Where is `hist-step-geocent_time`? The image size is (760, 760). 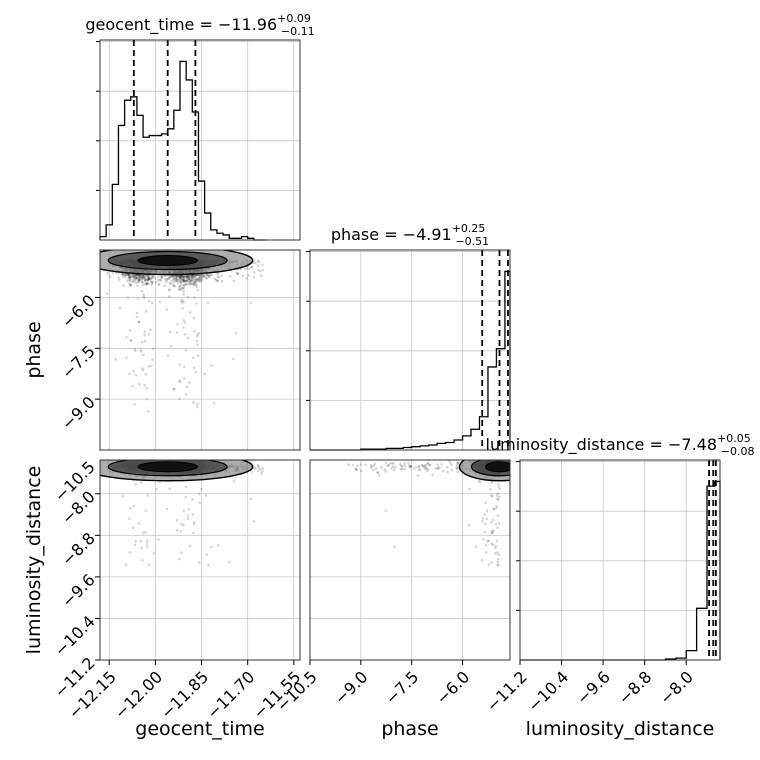
hist-step-geocent_time is located at coordinates (183, 150).